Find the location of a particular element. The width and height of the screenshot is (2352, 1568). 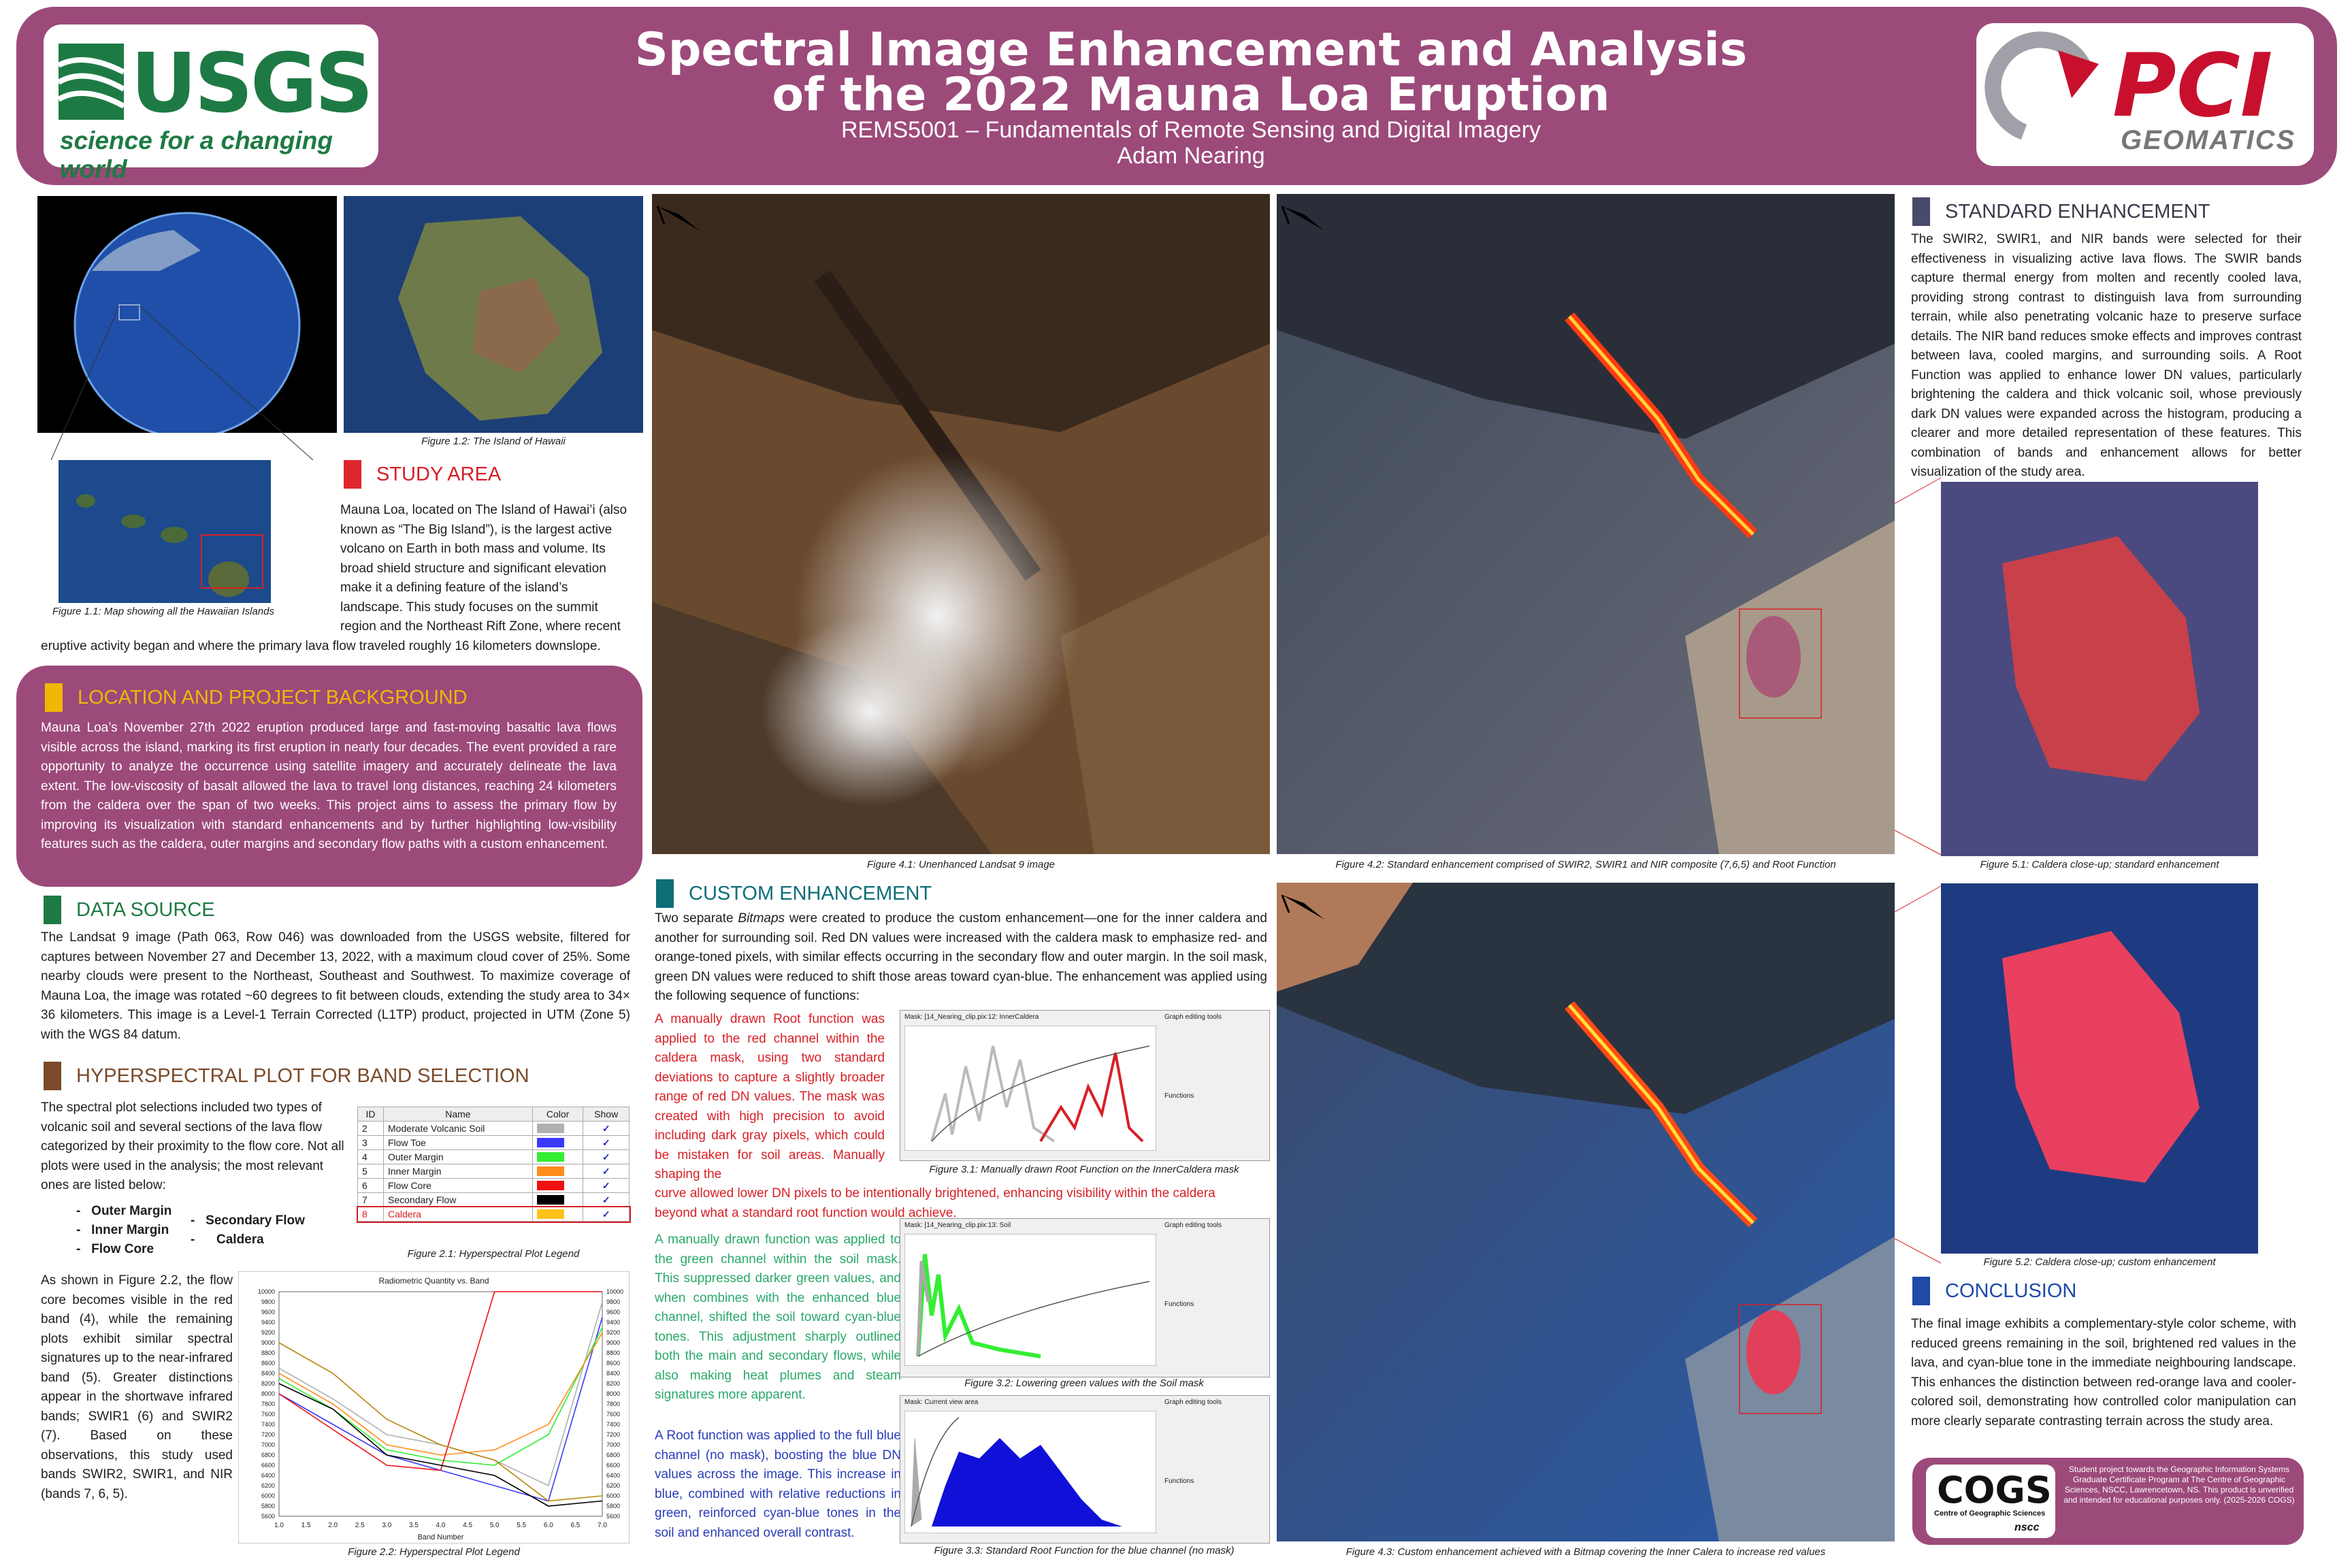

text-float-spacer is located at coordinates (191, 565).